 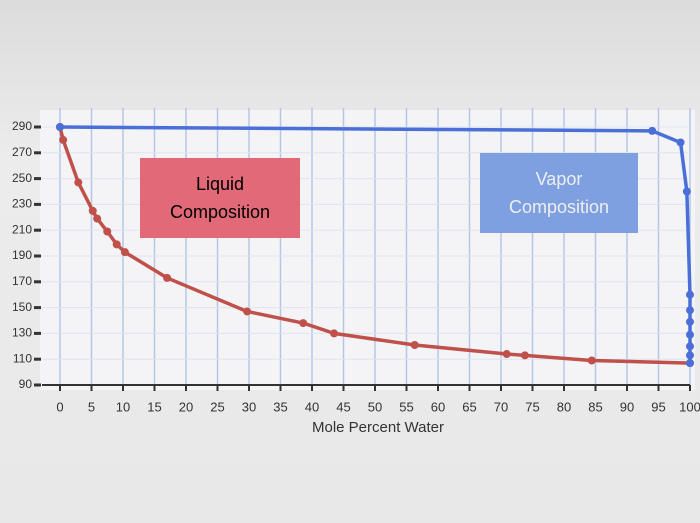 I want to click on x-tick-label: 35, so click(x=280, y=406).